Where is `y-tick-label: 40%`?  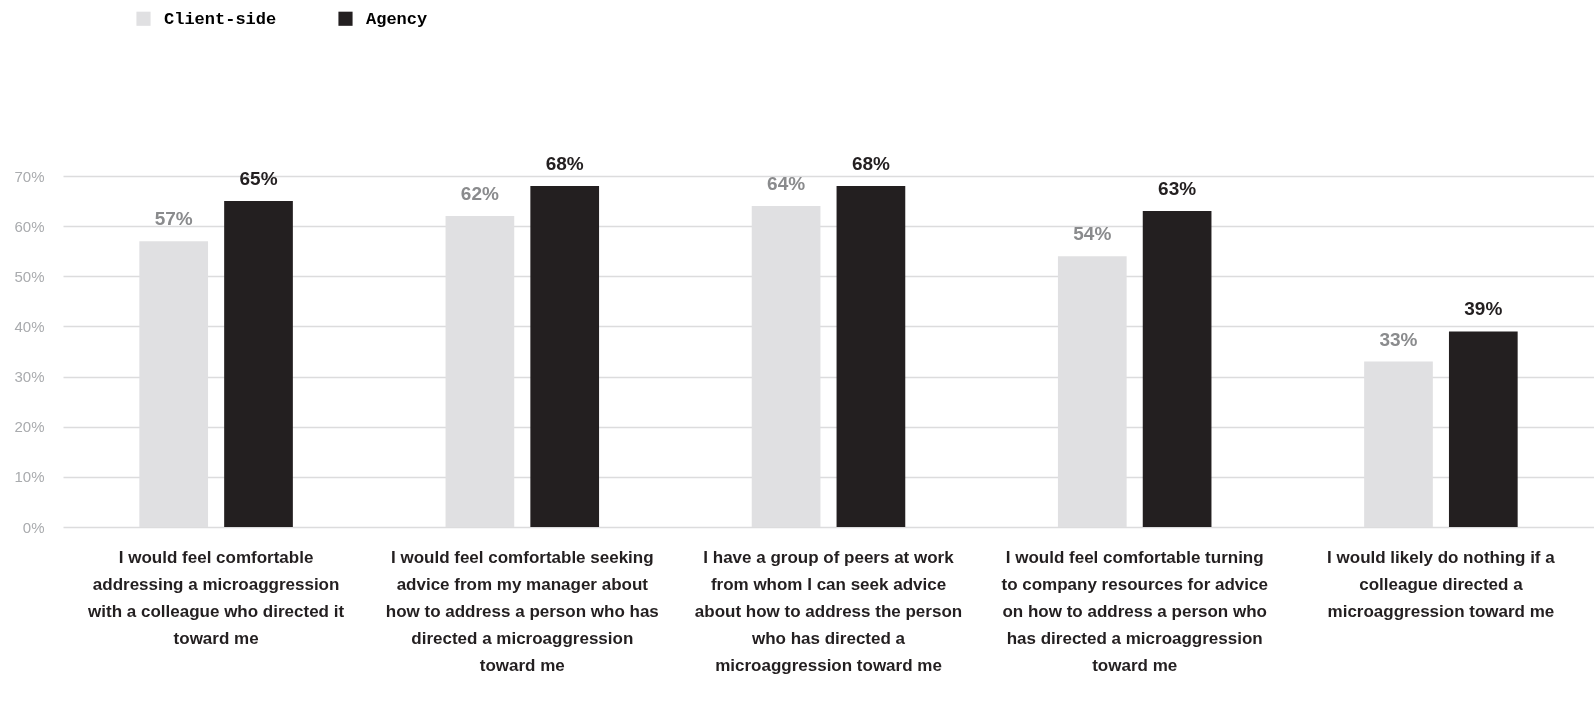
y-tick-label: 40% is located at coordinates (29, 326).